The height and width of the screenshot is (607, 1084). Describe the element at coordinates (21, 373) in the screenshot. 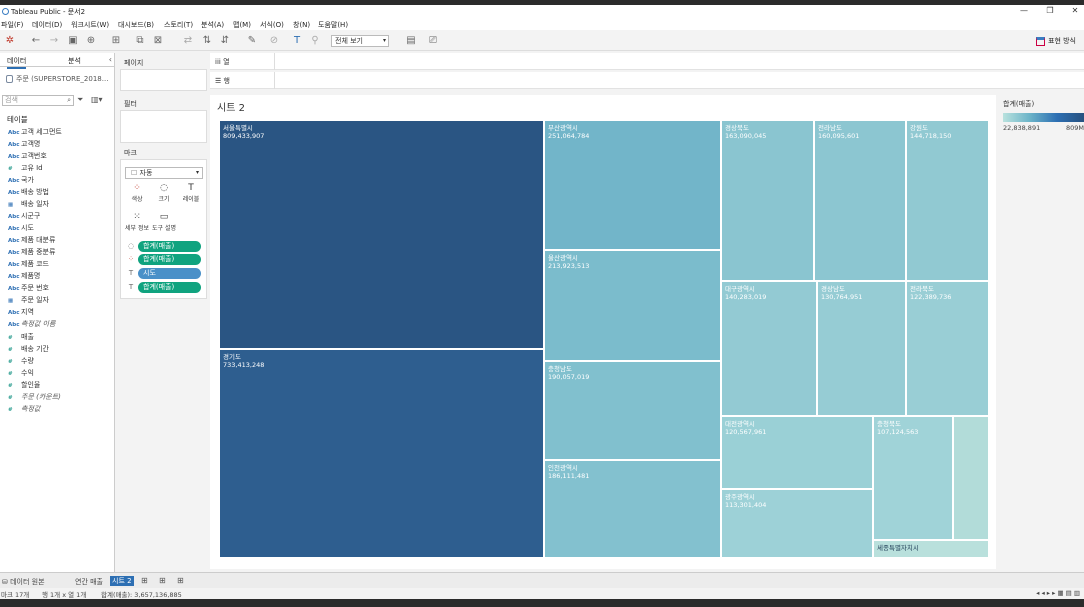

I see `field-item: # 수익` at that location.